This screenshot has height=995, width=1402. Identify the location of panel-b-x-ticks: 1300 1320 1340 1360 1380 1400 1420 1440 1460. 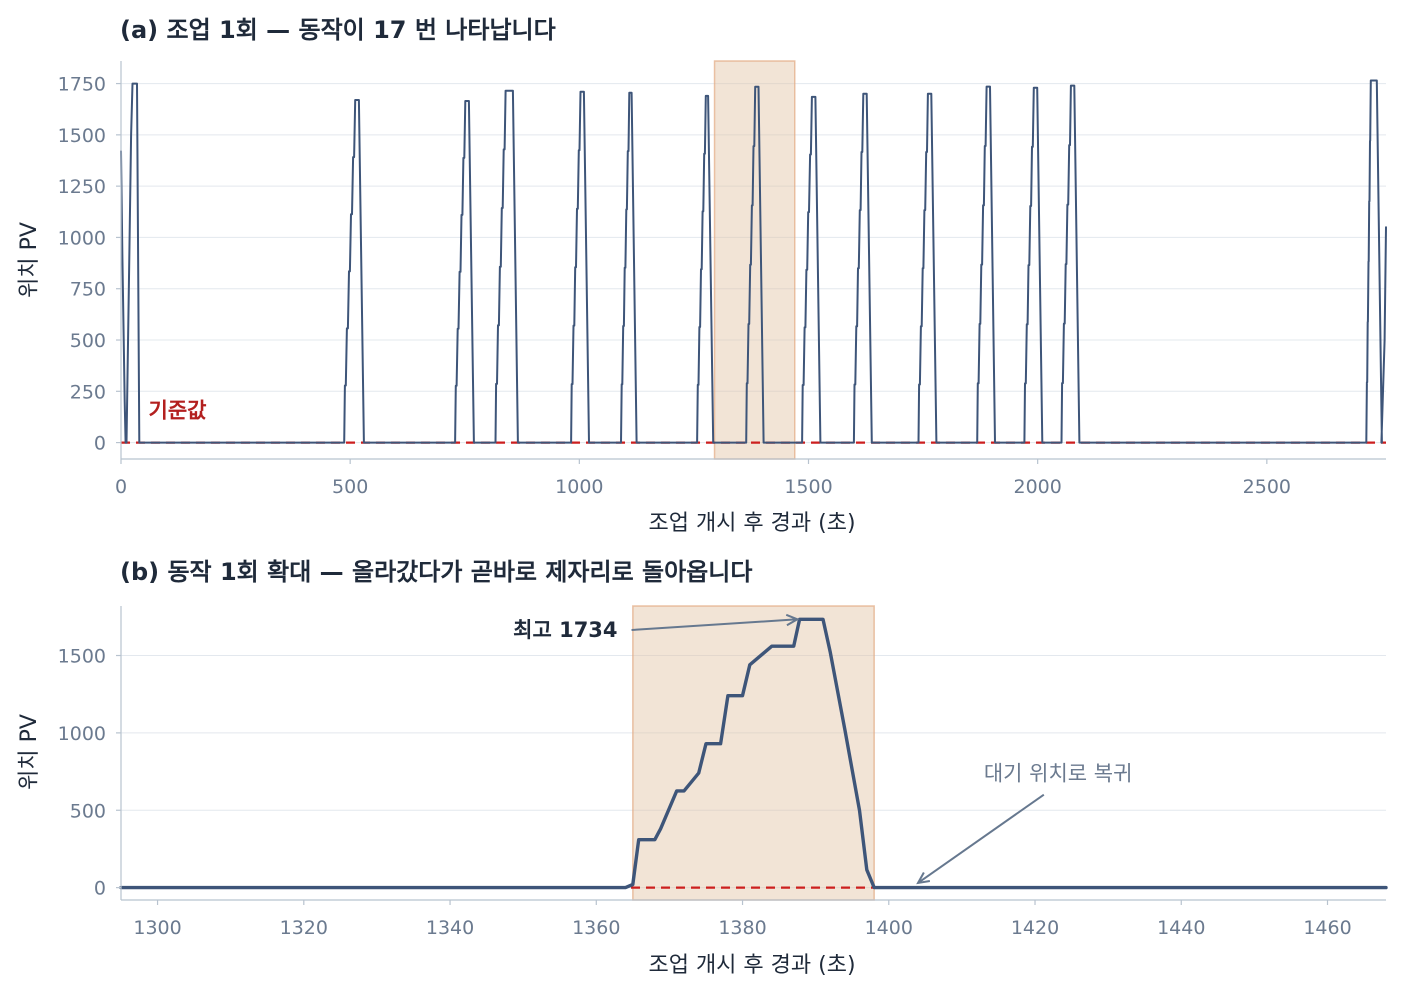
(742, 919).